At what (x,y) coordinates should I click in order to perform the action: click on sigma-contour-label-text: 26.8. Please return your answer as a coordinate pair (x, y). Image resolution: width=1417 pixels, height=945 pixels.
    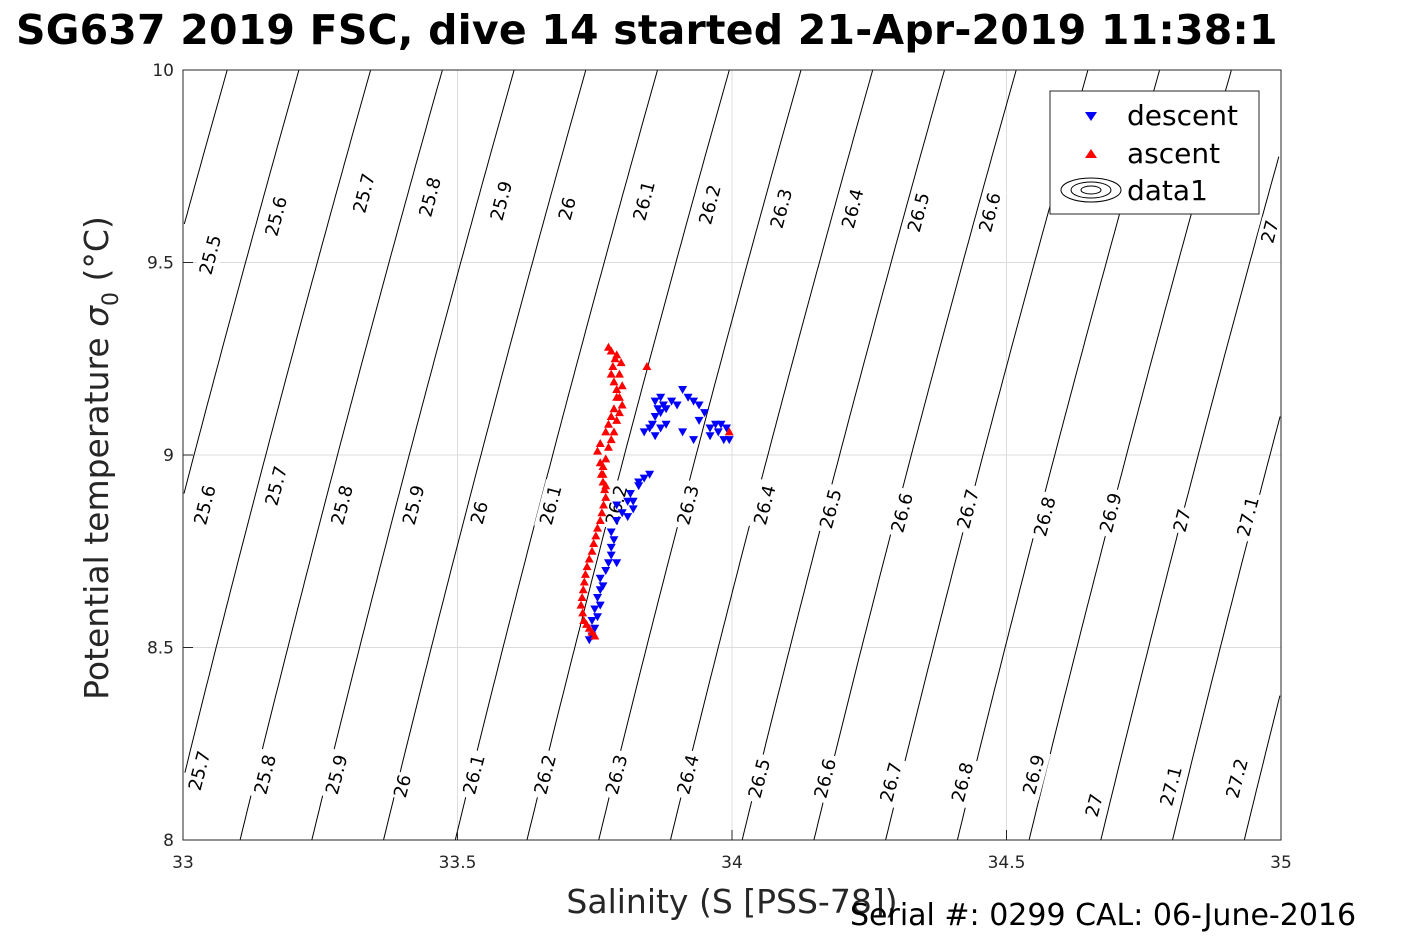
    Looking at the image, I should click on (1045, 517).